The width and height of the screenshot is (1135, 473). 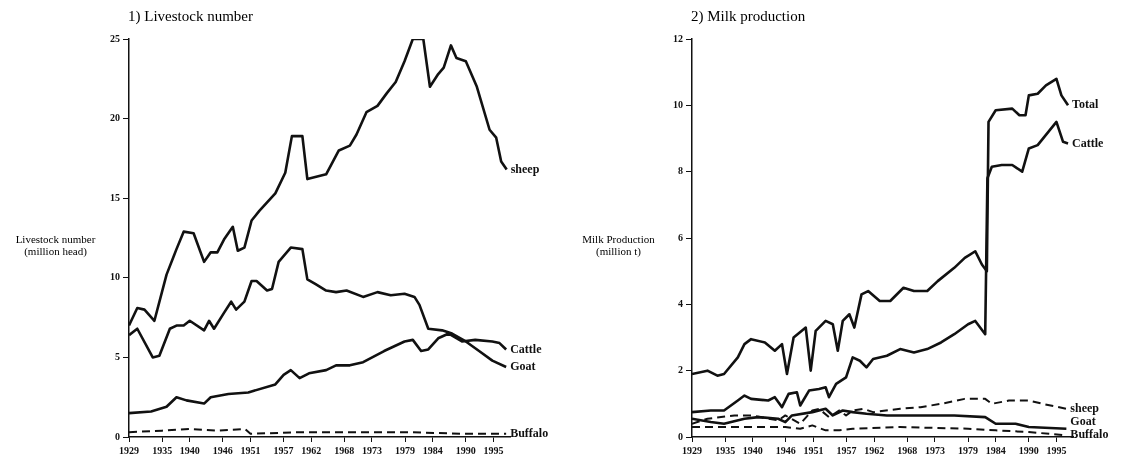 I want to click on chart-title: 2) Milk production, so click(x=749, y=17).